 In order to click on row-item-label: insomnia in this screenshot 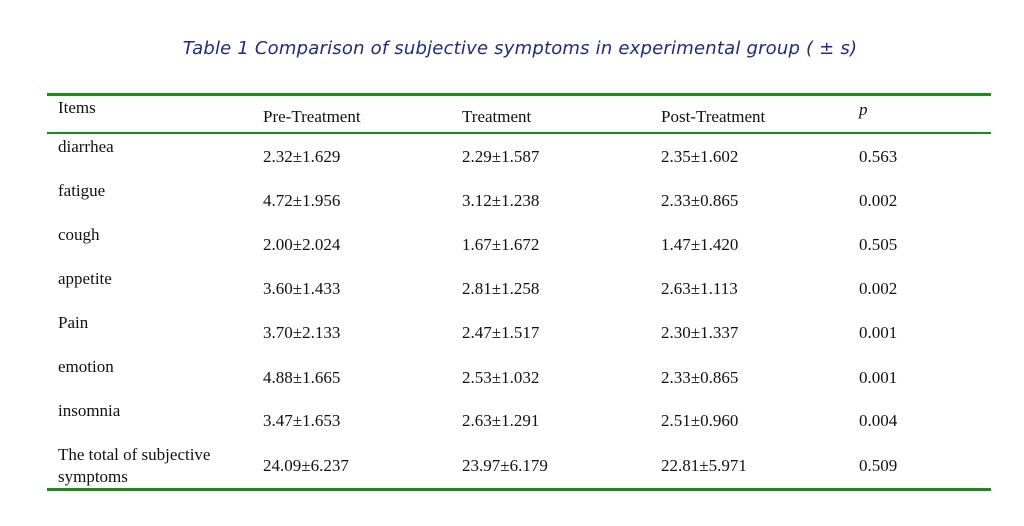, I will do `click(89, 410)`.